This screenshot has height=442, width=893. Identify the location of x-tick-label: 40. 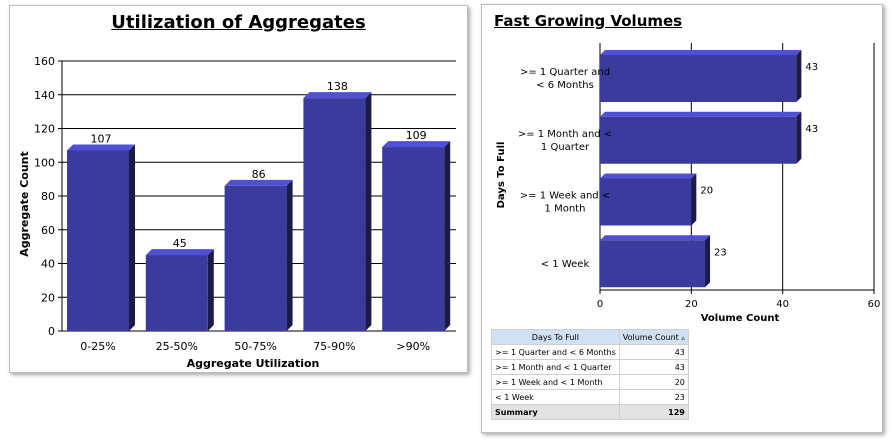
(782, 304).